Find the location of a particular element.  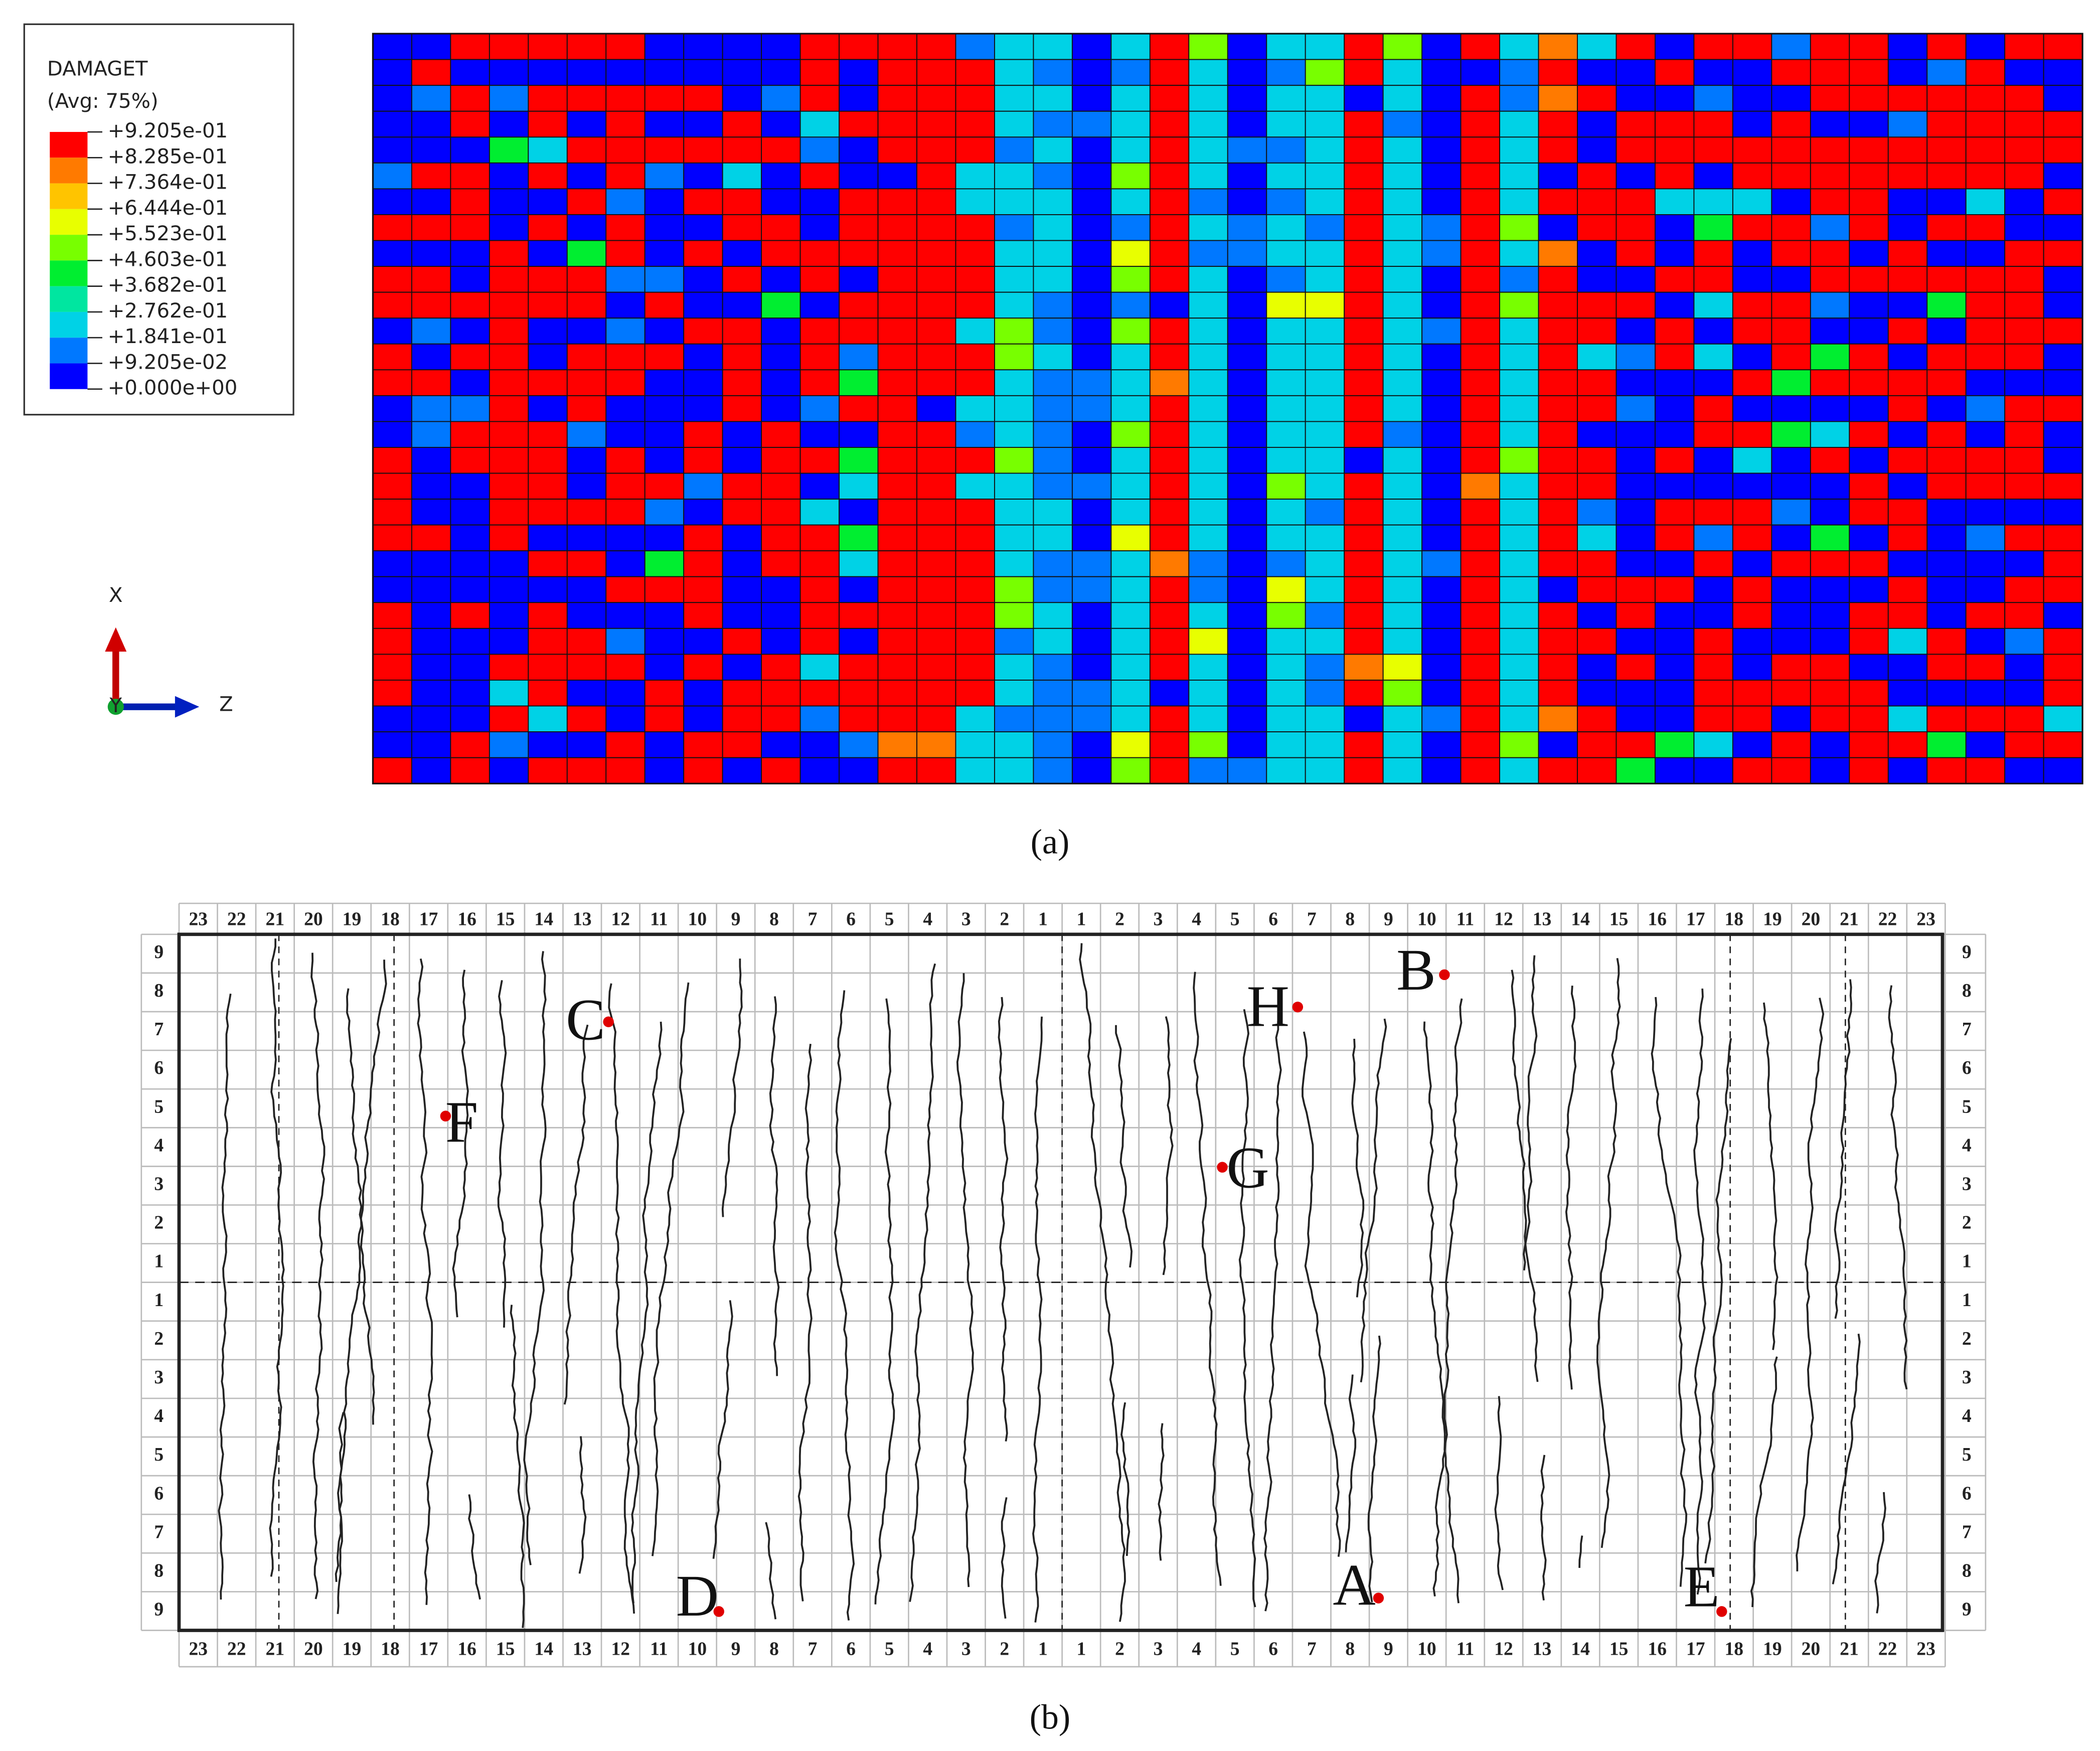

column-label: 12 is located at coordinates (621, 1649).